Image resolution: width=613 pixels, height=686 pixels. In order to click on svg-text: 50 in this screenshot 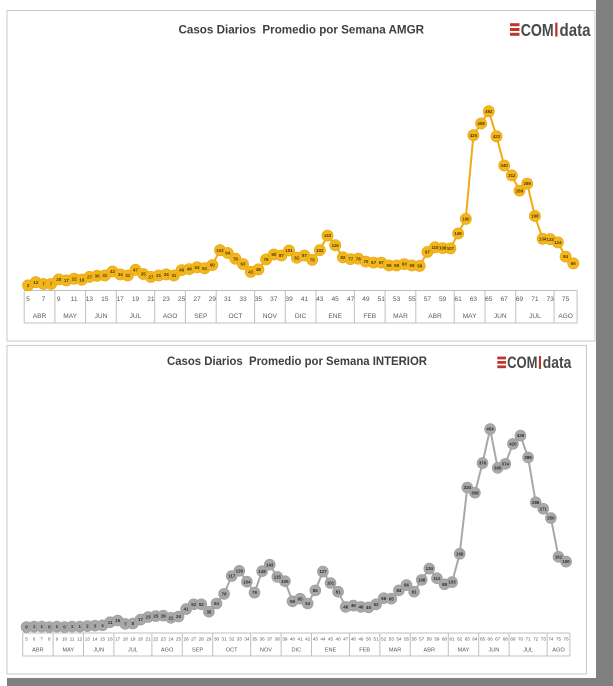, I will do `click(369, 639)`.